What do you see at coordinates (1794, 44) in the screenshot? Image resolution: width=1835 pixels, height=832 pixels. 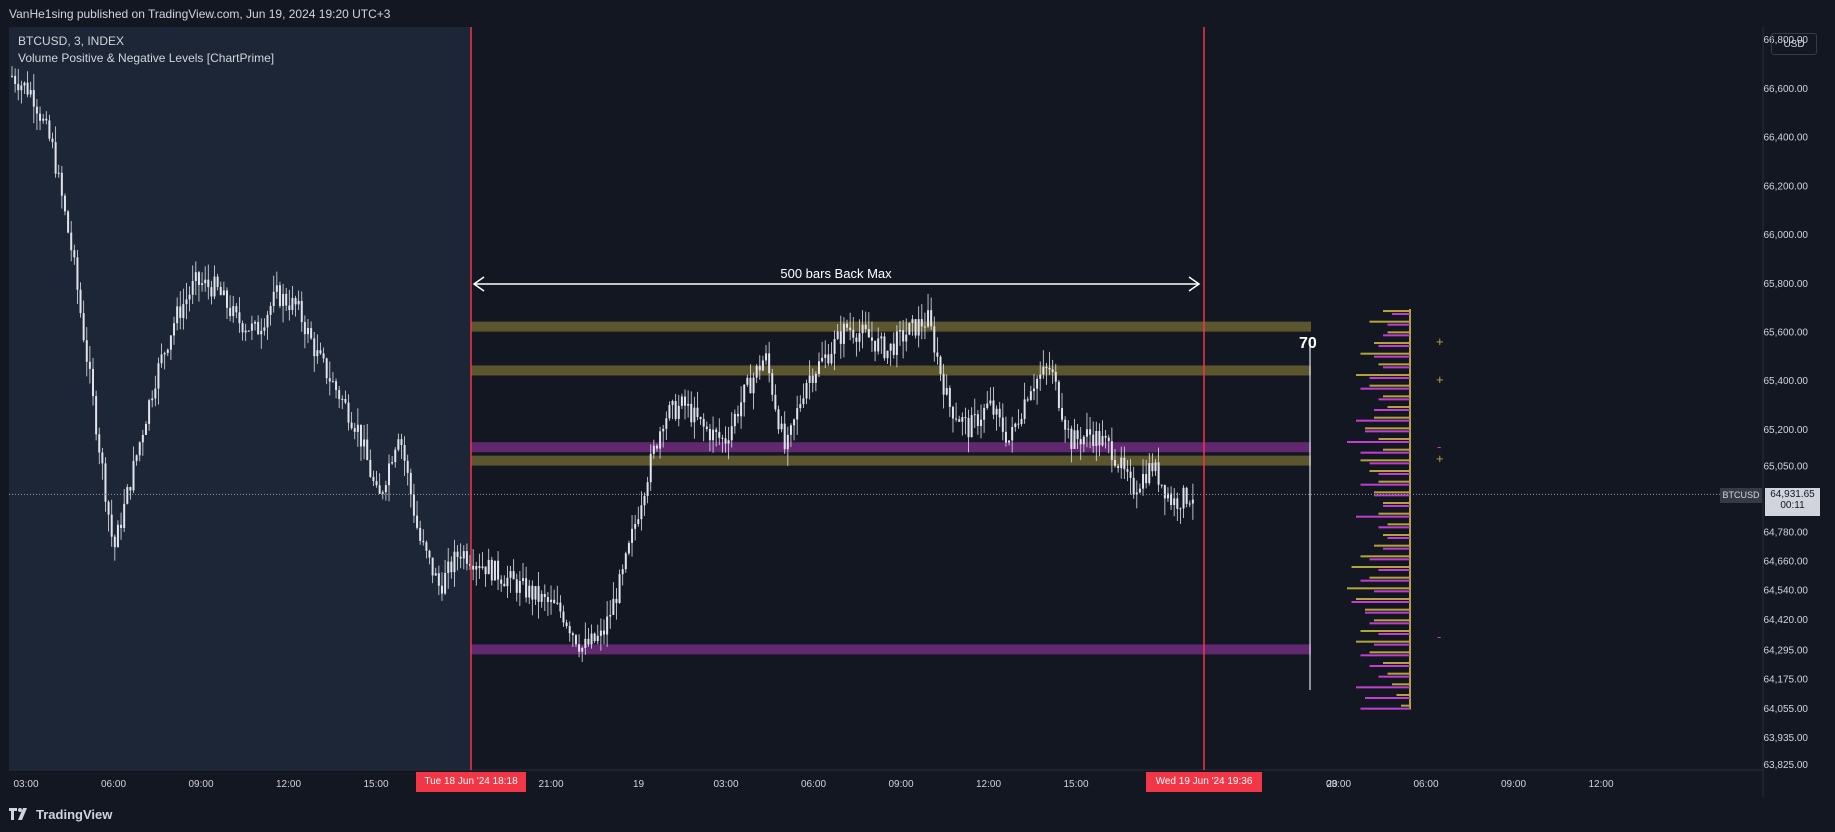 I see `currency-button: USD` at bounding box center [1794, 44].